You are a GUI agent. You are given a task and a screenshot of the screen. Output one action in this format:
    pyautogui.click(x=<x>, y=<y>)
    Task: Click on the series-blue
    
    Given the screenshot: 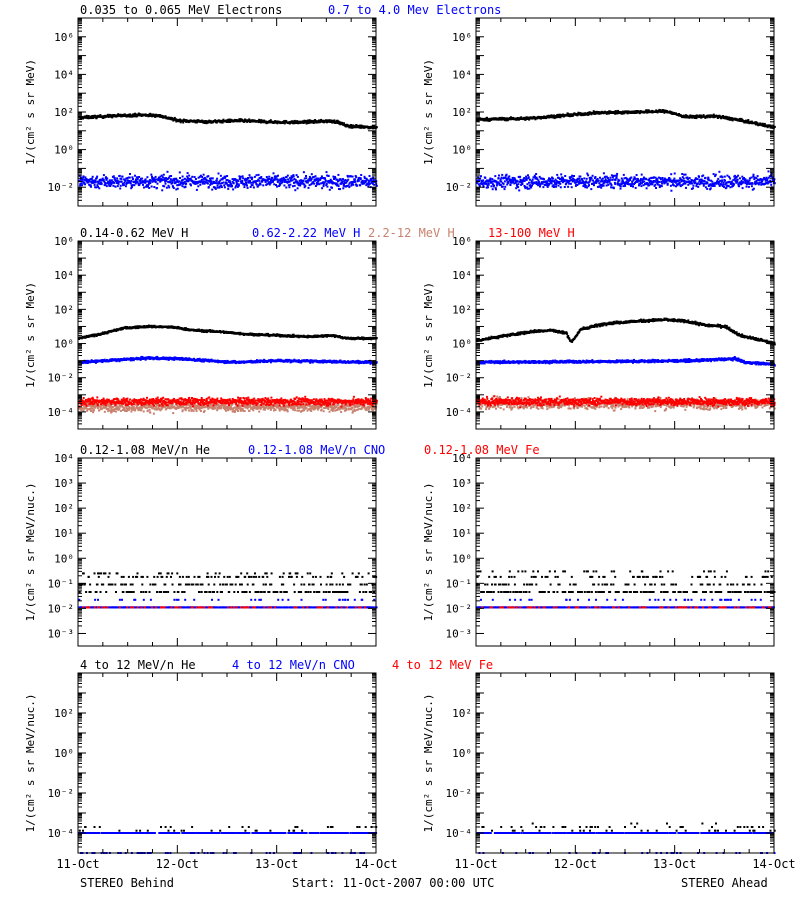 What is the action you would take?
    pyautogui.click(x=626, y=181)
    